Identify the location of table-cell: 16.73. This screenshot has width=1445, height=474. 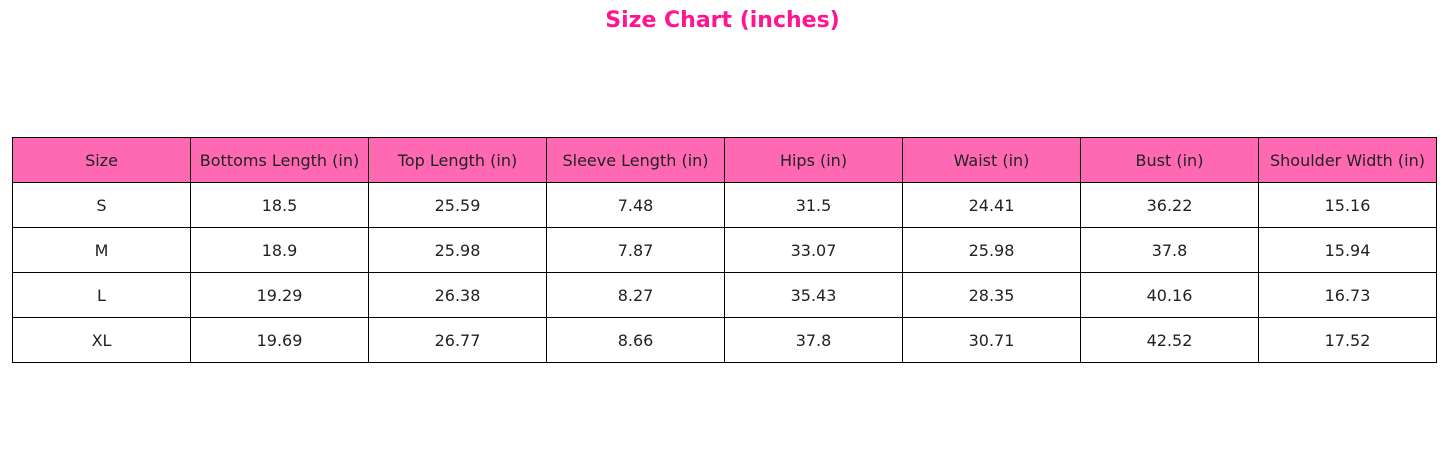
(1347, 295).